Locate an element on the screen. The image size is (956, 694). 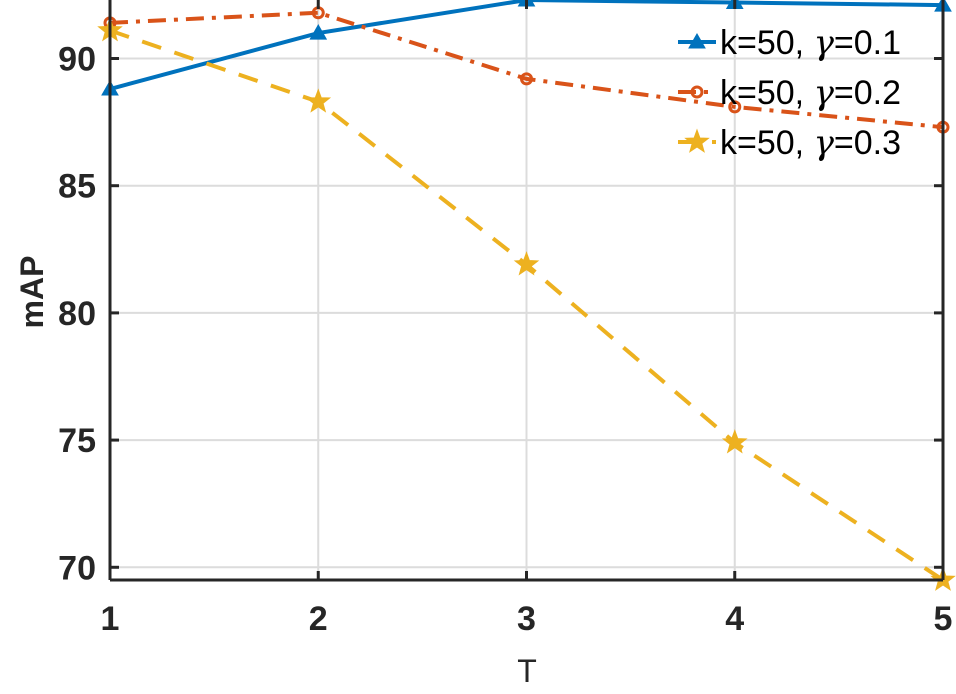
y-tick-label: 75 is located at coordinates (77, 441).